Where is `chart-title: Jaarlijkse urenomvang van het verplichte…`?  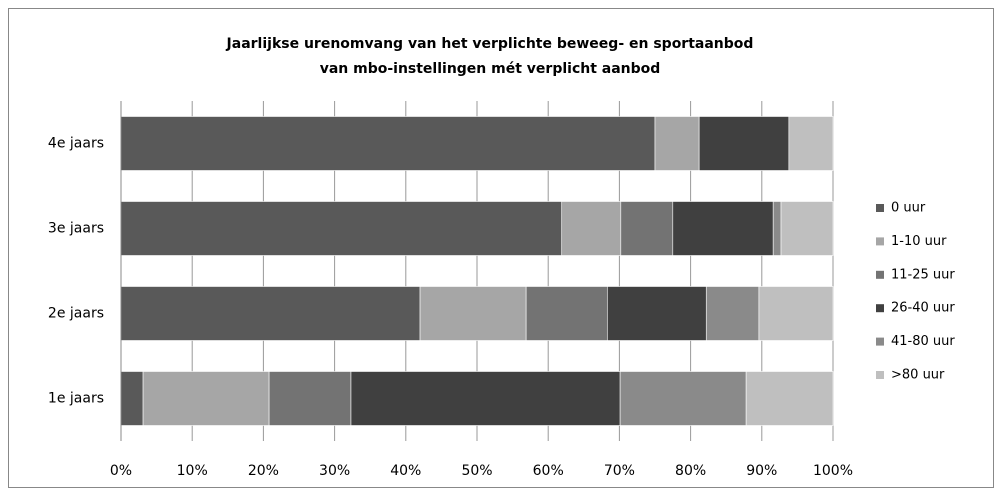
chart-title: Jaarlijkse urenomvang van het verplichte… is located at coordinates (490, 44).